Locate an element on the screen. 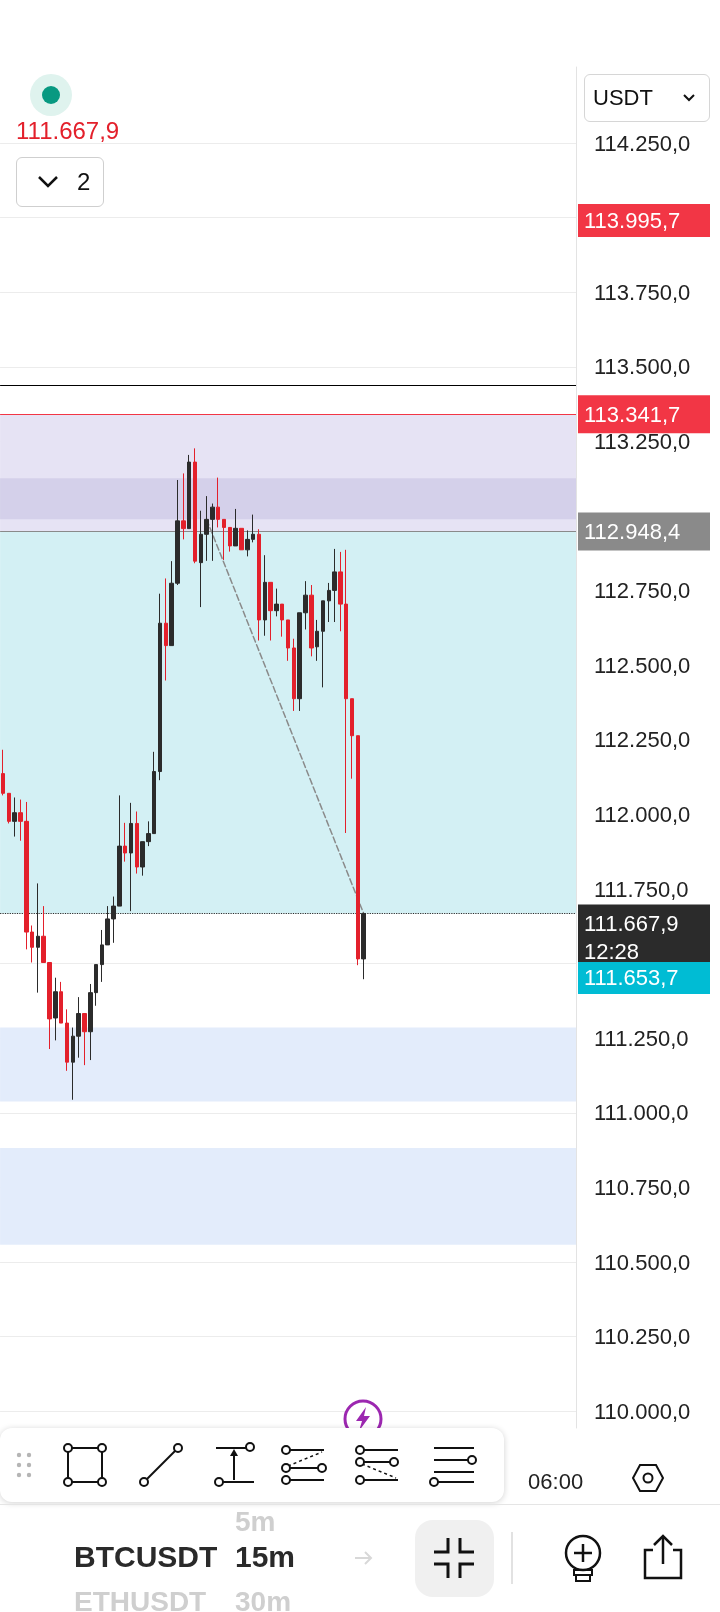 The height and width of the screenshot is (1612, 720). text: USDT is located at coordinates (623, 98).